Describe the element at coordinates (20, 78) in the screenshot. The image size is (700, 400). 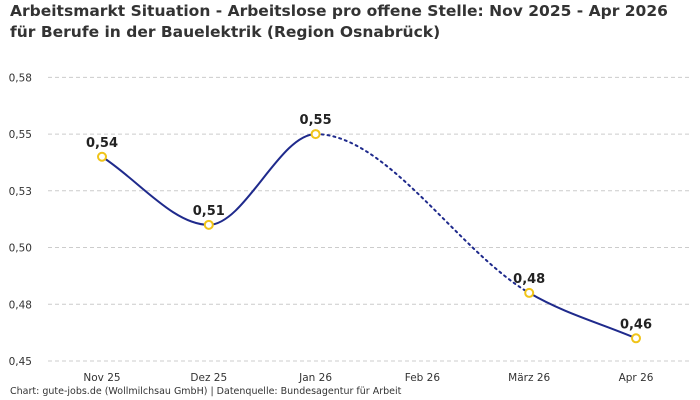
I see `y-tick-label: 0,58` at that location.